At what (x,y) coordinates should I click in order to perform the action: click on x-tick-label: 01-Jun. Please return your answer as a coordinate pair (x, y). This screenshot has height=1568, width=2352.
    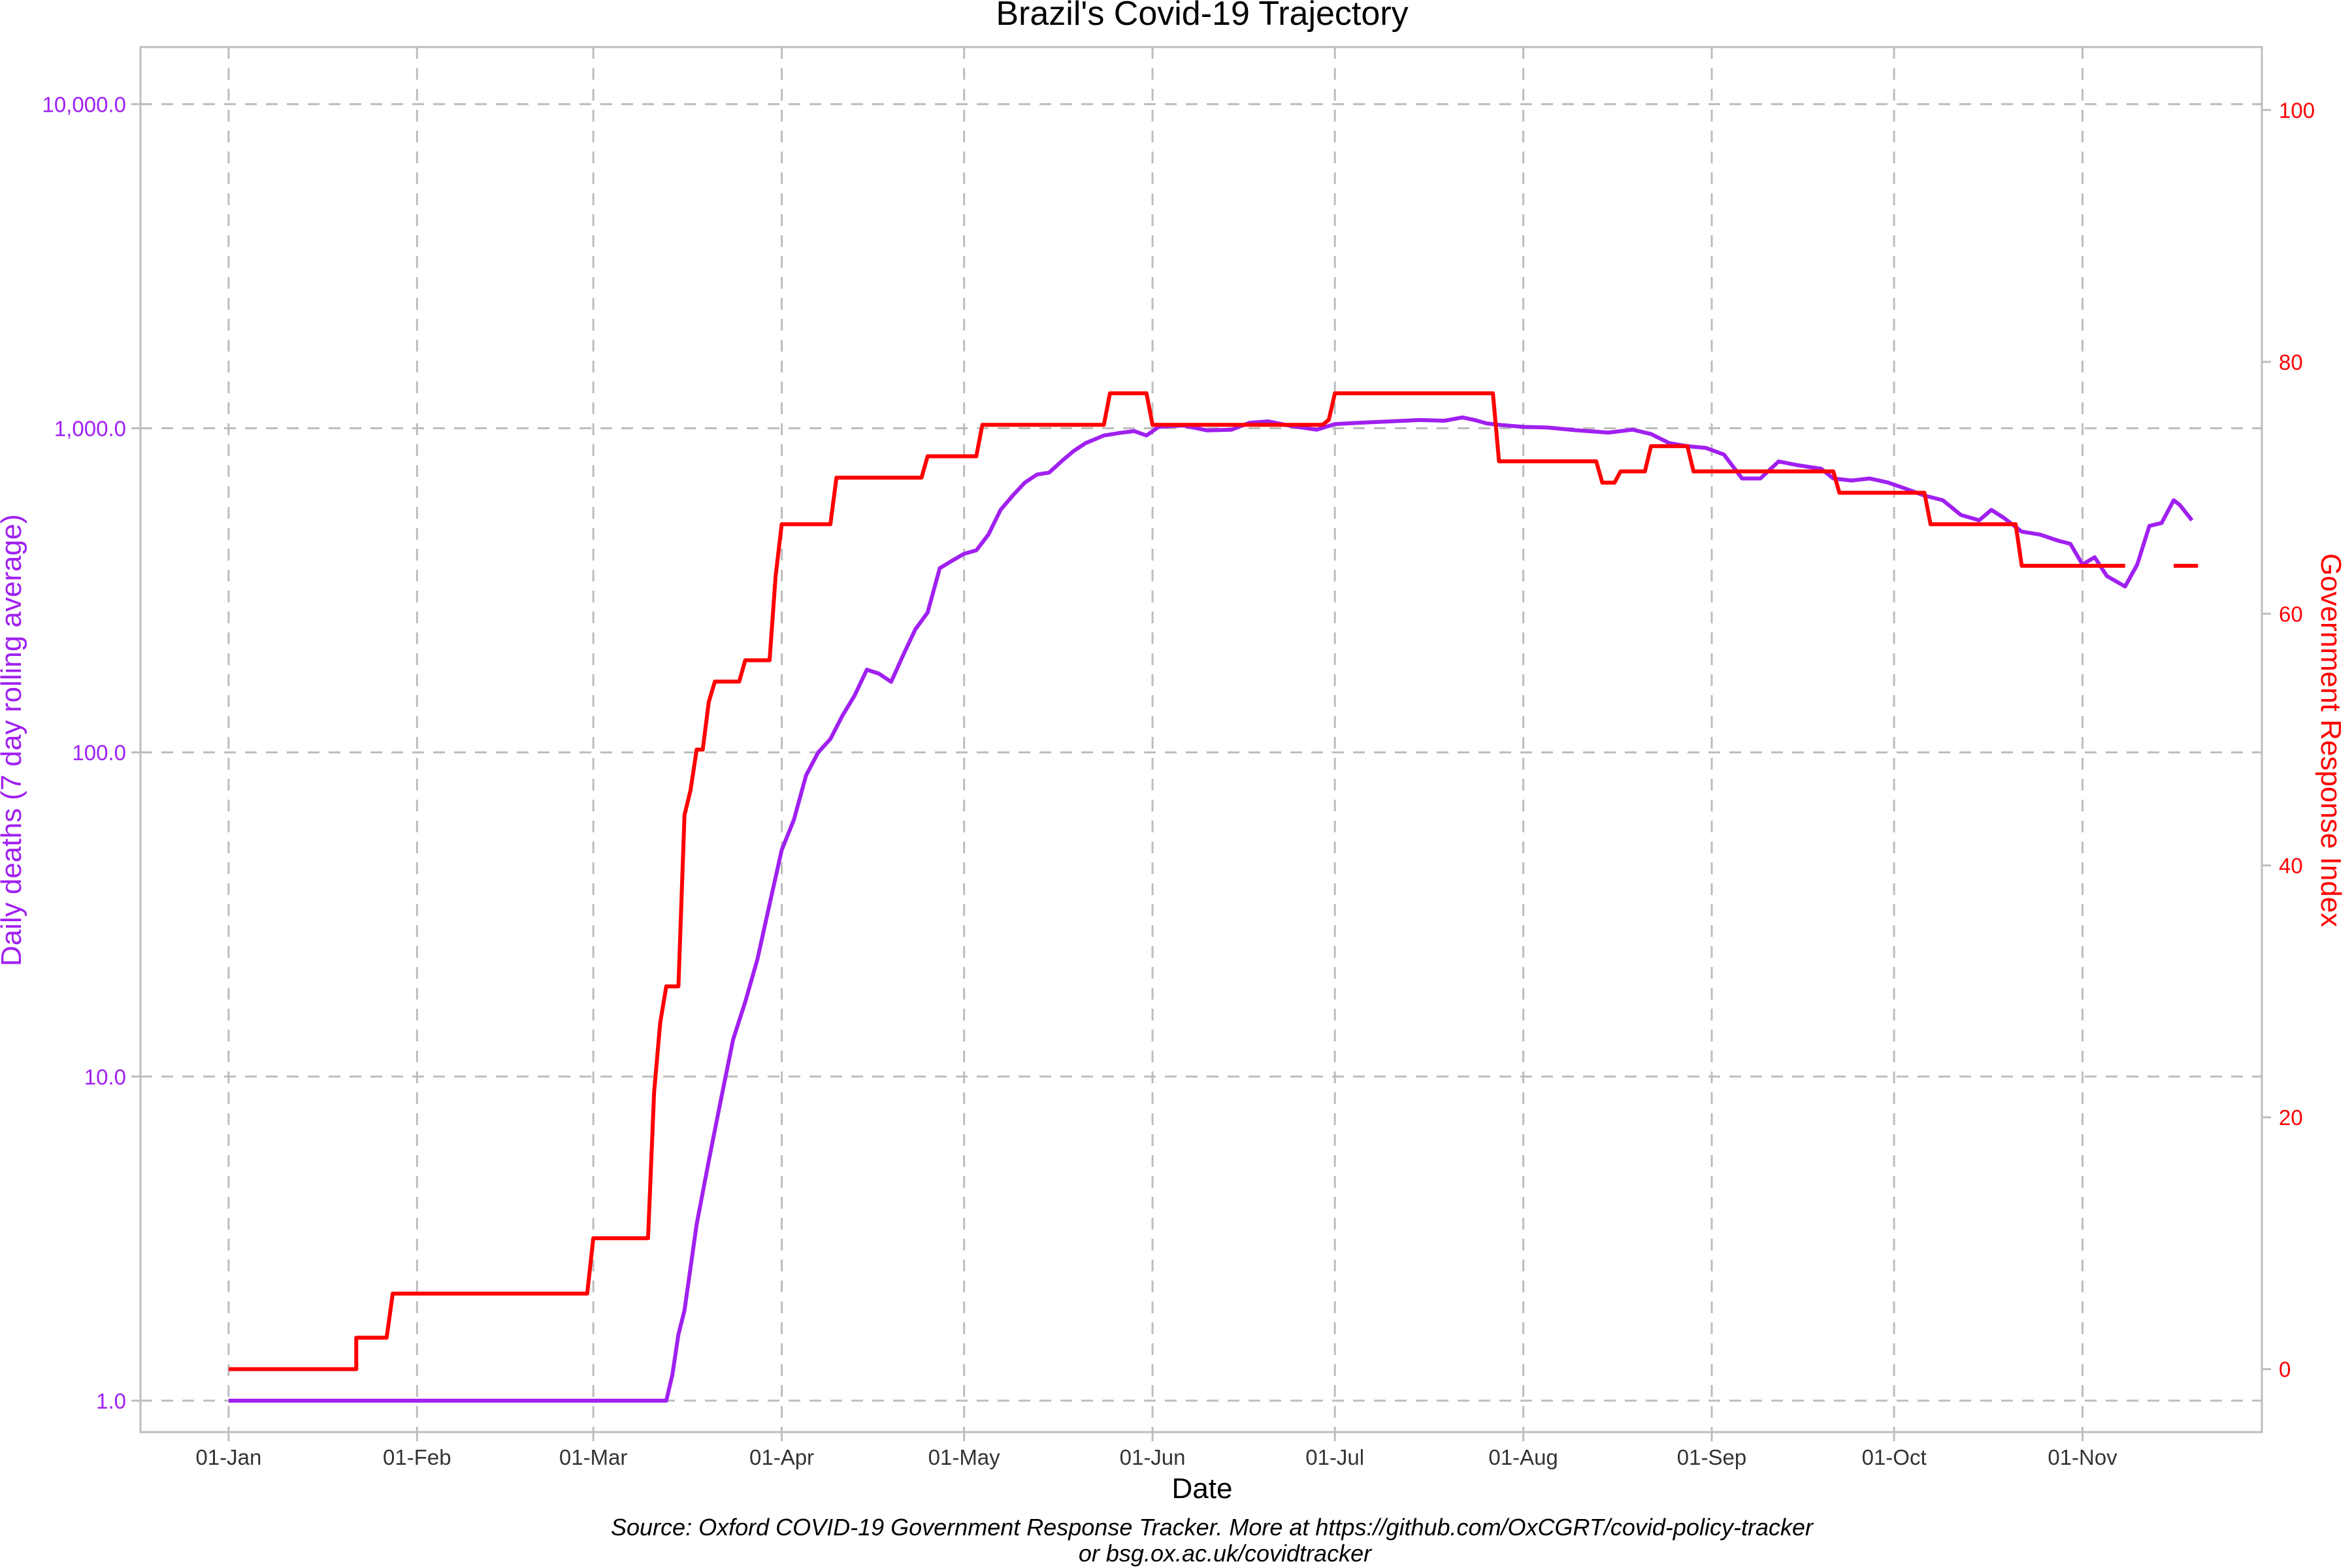
    Looking at the image, I should click on (1153, 1457).